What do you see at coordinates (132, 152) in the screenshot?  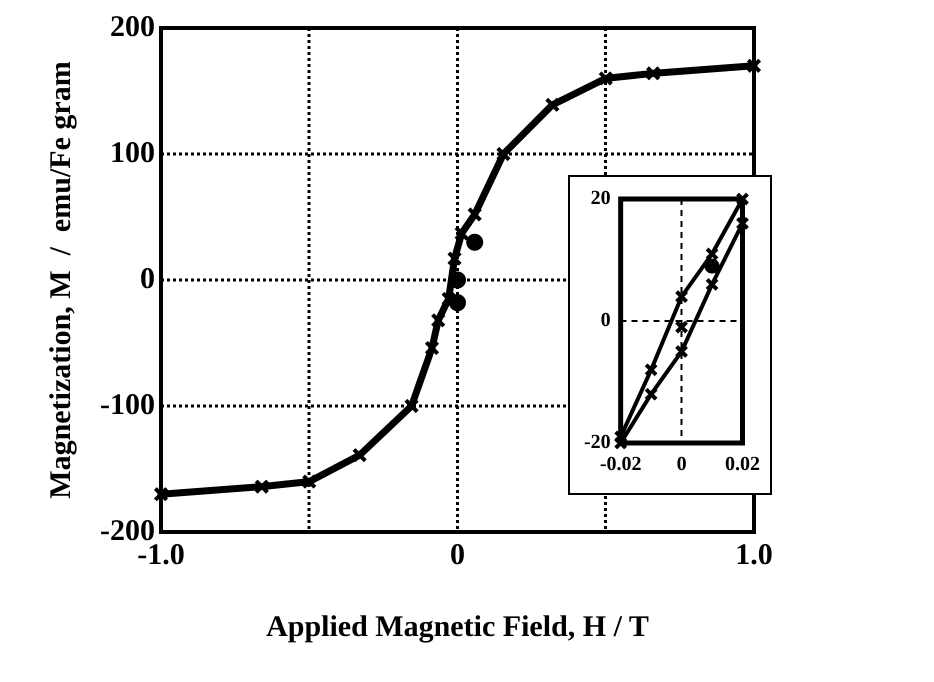 I see `y-tick-label: 100` at bounding box center [132, 152].